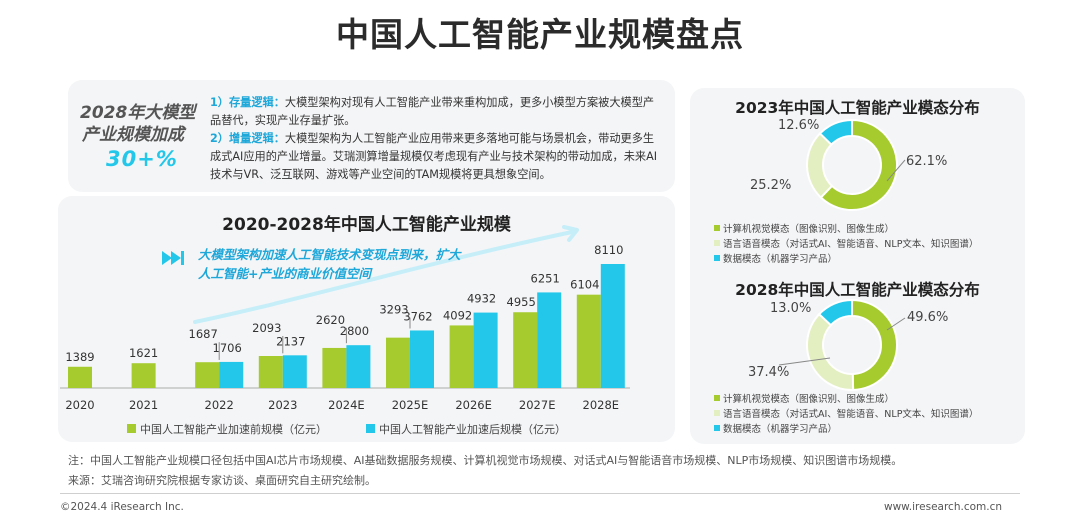 This screenshot has height=527, width=1080. Describe the element at coordinates (857, 290) in the screenshot. I see `pie-2028-title: 2028年中国人工智能产业模态分布` at that location.